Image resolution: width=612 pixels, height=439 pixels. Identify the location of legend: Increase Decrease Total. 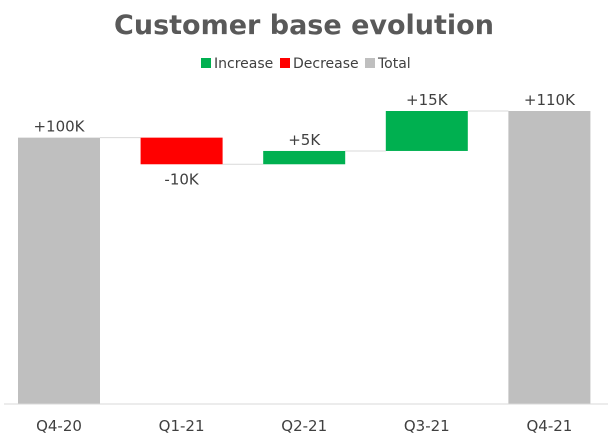
(306, 64).